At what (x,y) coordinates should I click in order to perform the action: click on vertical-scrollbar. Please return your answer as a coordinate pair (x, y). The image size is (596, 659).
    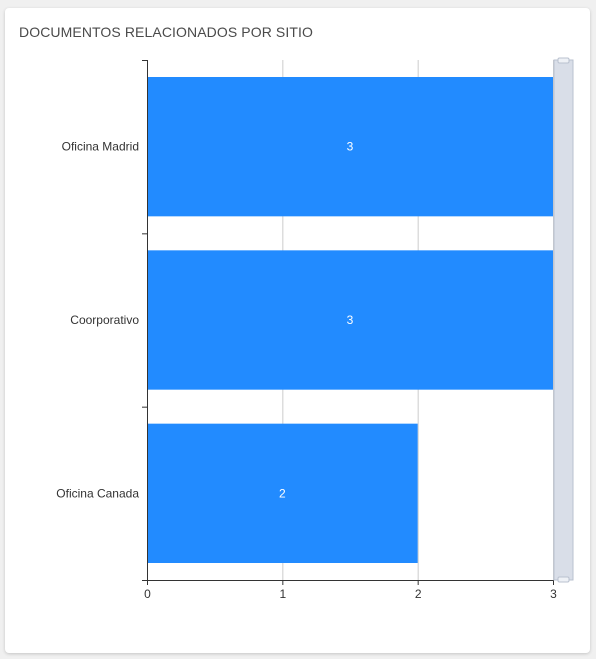
    Looking at the image, I should click on (563, 320).